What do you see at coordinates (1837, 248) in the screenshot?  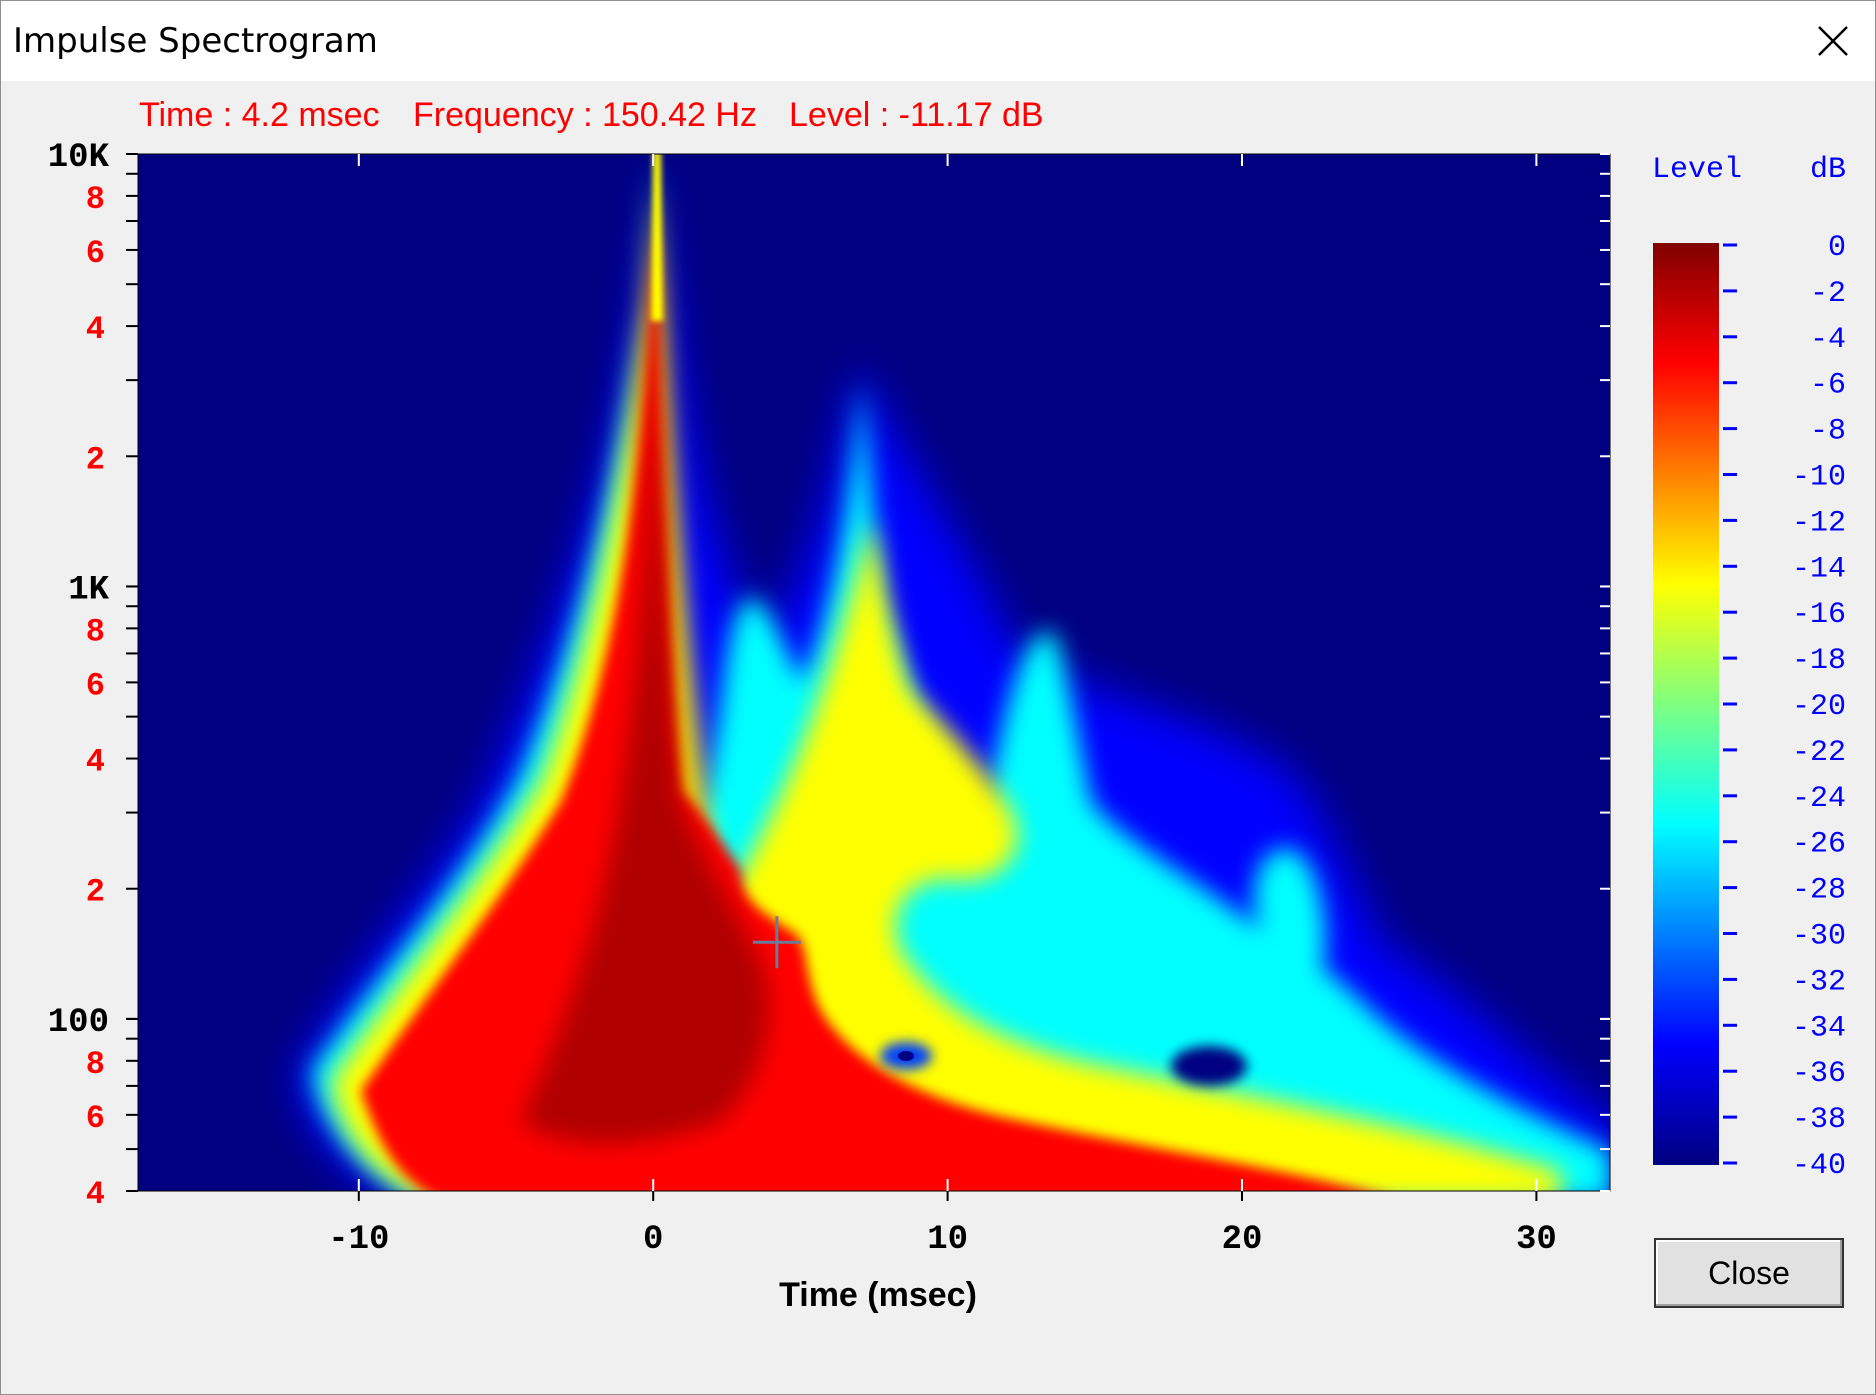 I see `colorbar-tick-label: 0` at bounding box center [1837, 248].